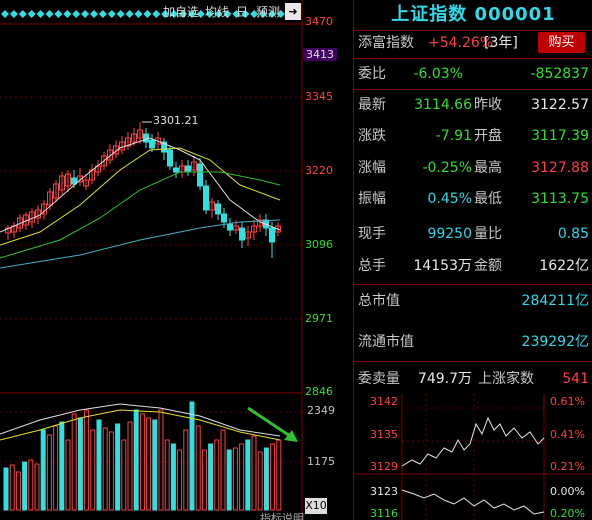 The image size is (592, 520). Describe the element at coordinates (319, 96) in the screenshot. I see `price-axis-label: 3345` at that location.